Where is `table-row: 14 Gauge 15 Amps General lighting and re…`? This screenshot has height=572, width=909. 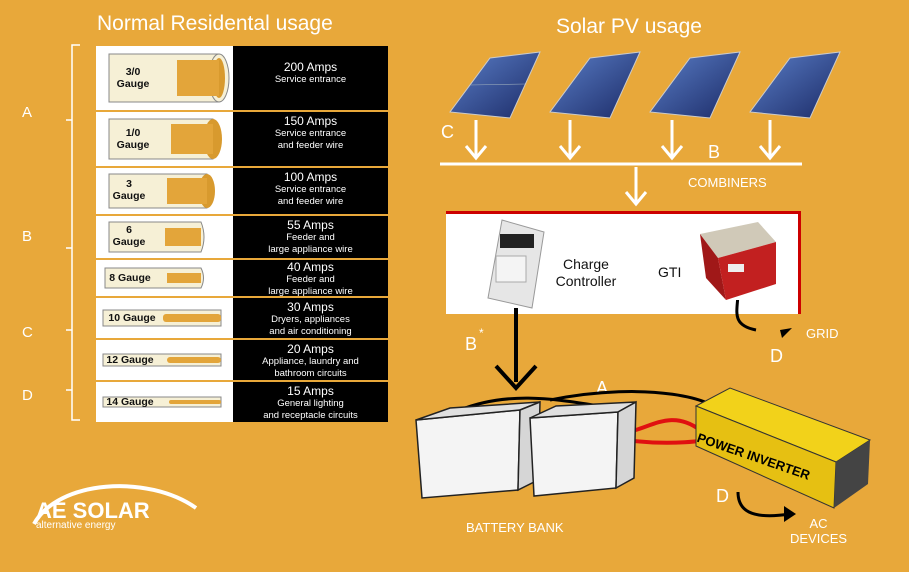 table-row: 14 Gauge 15 Amps General lighting and re… is located at coordinates (242, 402).